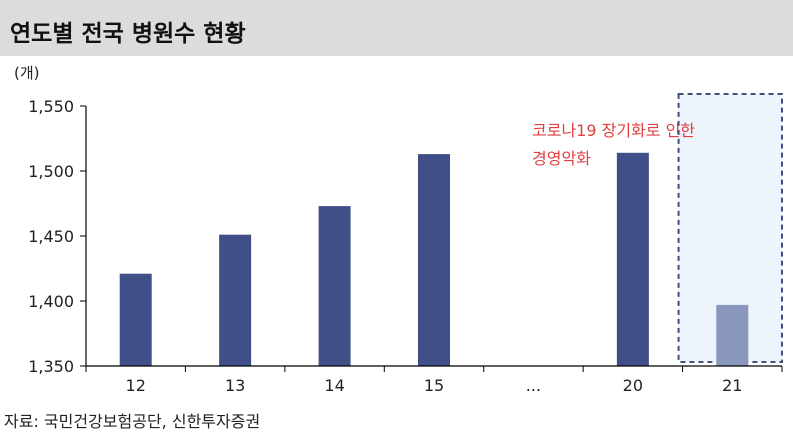 The image size is (793, 440). Describe the element at coordinates (396, 28) in the screenshot. I see `title-bar: 연도별 전국 병원수 현황` at that location.